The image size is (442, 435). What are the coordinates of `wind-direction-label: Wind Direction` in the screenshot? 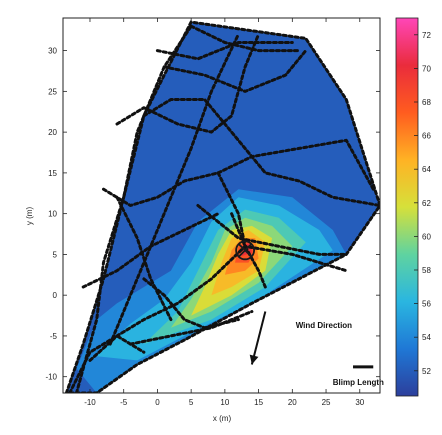 It's located at (324, 325).